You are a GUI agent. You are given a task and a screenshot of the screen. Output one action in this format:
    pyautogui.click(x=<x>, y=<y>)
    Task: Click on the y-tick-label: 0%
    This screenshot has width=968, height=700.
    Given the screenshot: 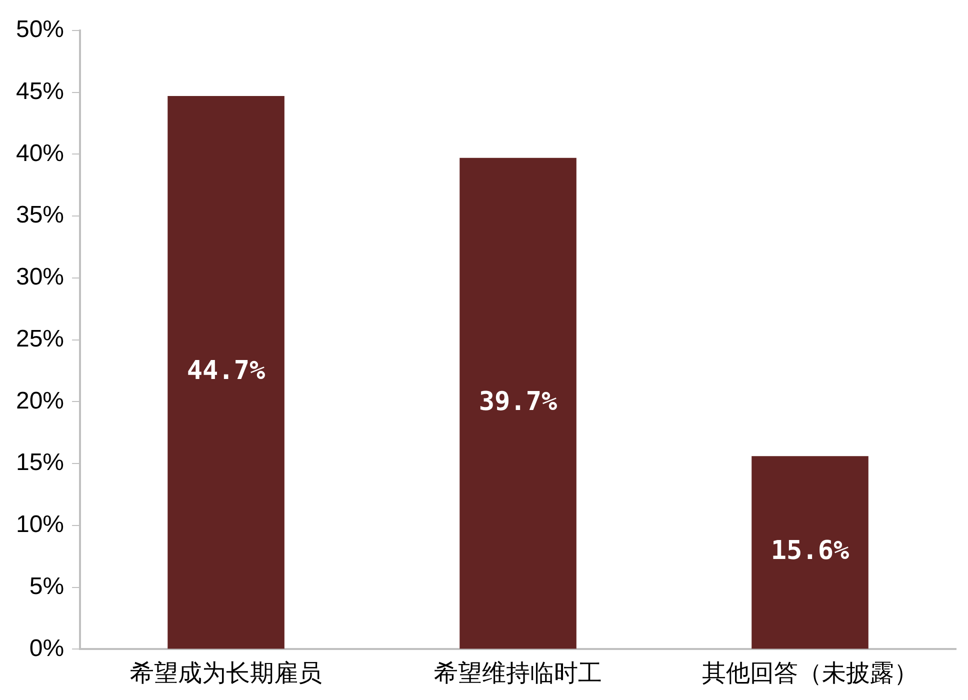 What is the action you would take?
    pyautogui.click(x=46, y=648)
    